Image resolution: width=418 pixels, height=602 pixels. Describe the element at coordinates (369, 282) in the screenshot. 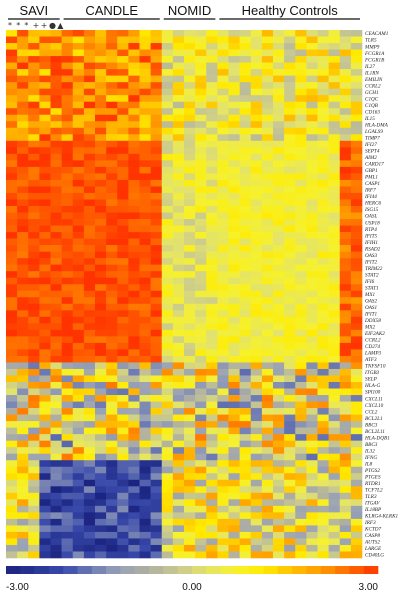

I see `gene-label: IFI6` at that location.